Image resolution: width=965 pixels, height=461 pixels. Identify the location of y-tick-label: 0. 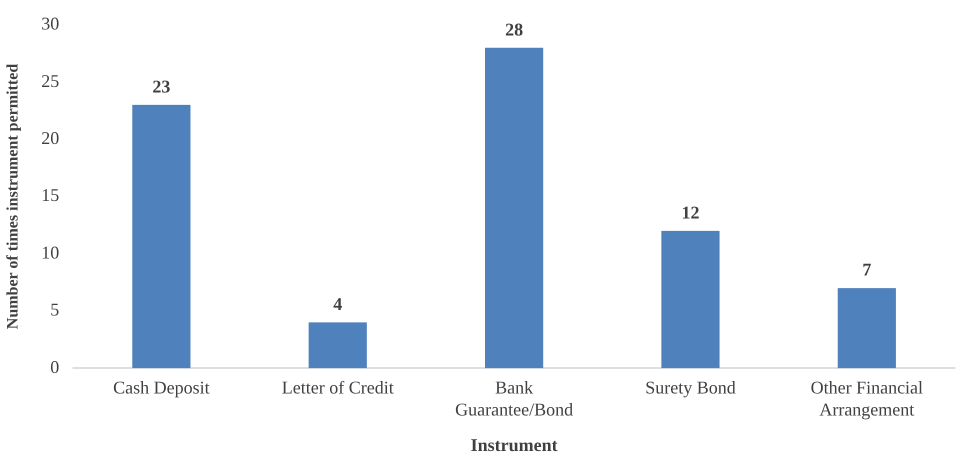
(55, 366).